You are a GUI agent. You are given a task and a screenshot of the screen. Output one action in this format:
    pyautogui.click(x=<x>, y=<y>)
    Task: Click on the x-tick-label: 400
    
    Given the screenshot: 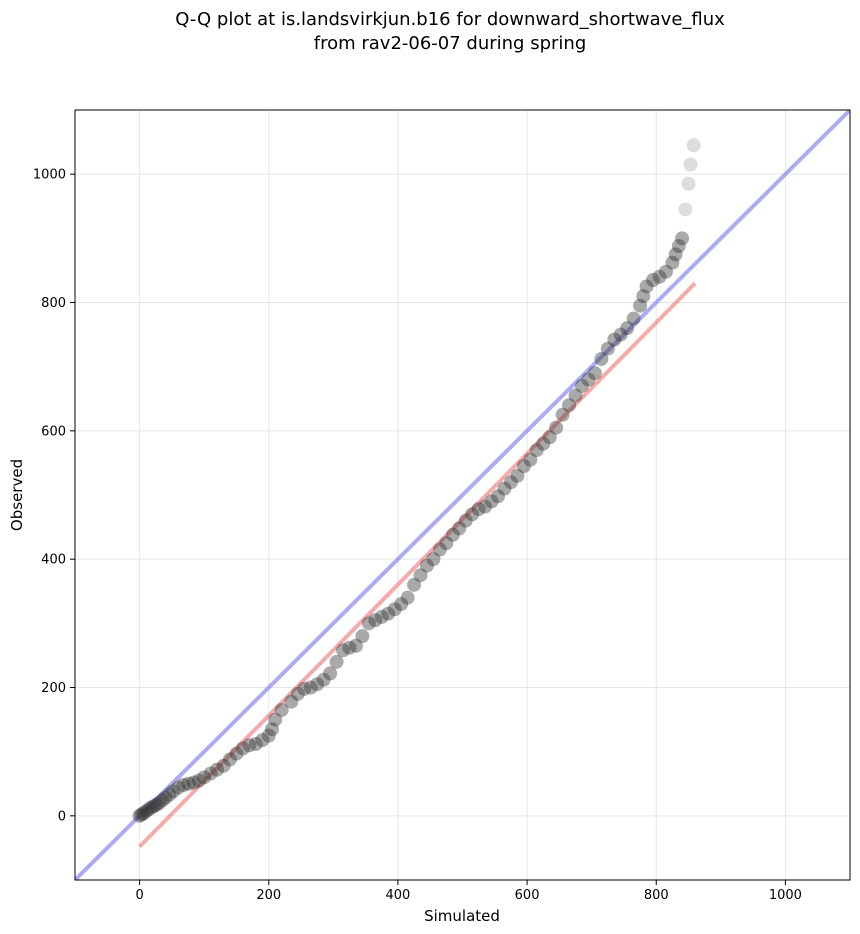 What is the action you would take?
    pyautogui.click(x=398, y=895)
    